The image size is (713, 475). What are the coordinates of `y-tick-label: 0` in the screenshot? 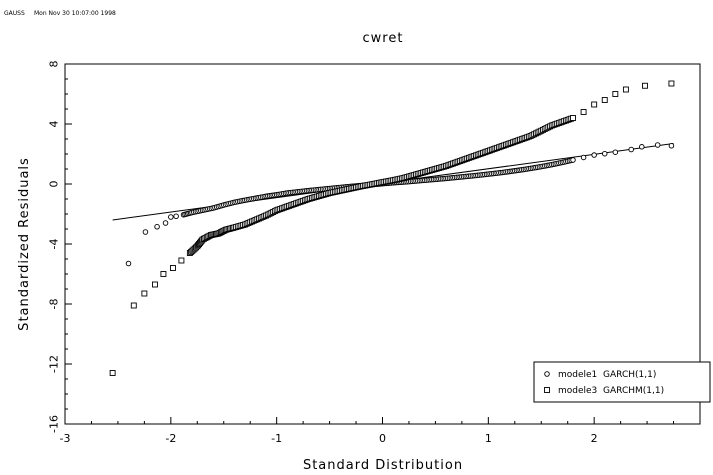 It's located at (54, 184).